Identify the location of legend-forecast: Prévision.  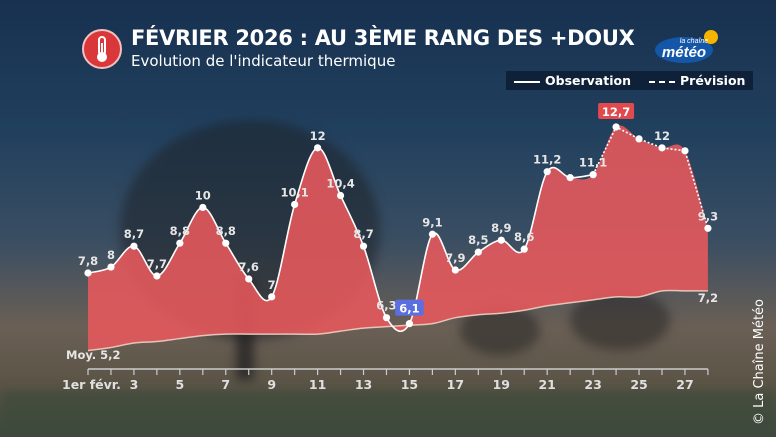
(697, 80).